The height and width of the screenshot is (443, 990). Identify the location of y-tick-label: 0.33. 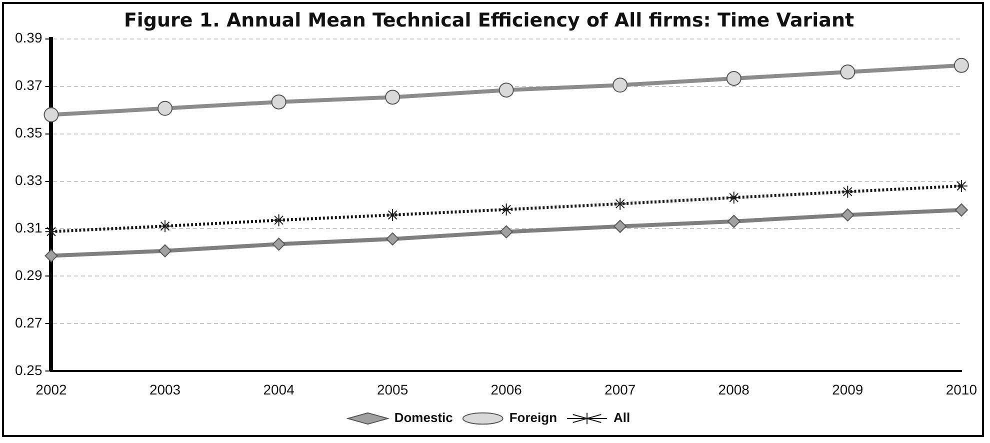
(28, 180).